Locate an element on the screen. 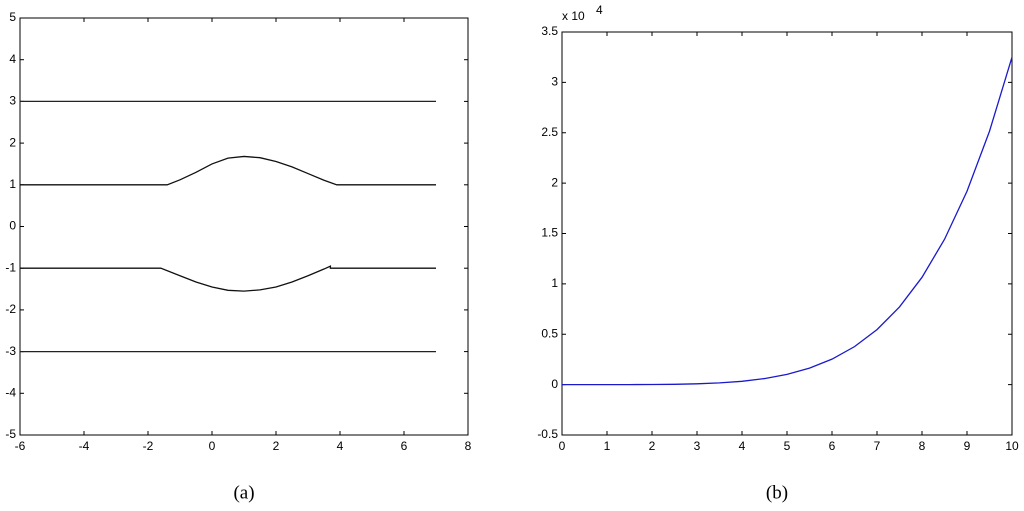 This screenshot has width=1024, height=511. y-multiplier-exponent: 4 is located at coordinates (599, 10).